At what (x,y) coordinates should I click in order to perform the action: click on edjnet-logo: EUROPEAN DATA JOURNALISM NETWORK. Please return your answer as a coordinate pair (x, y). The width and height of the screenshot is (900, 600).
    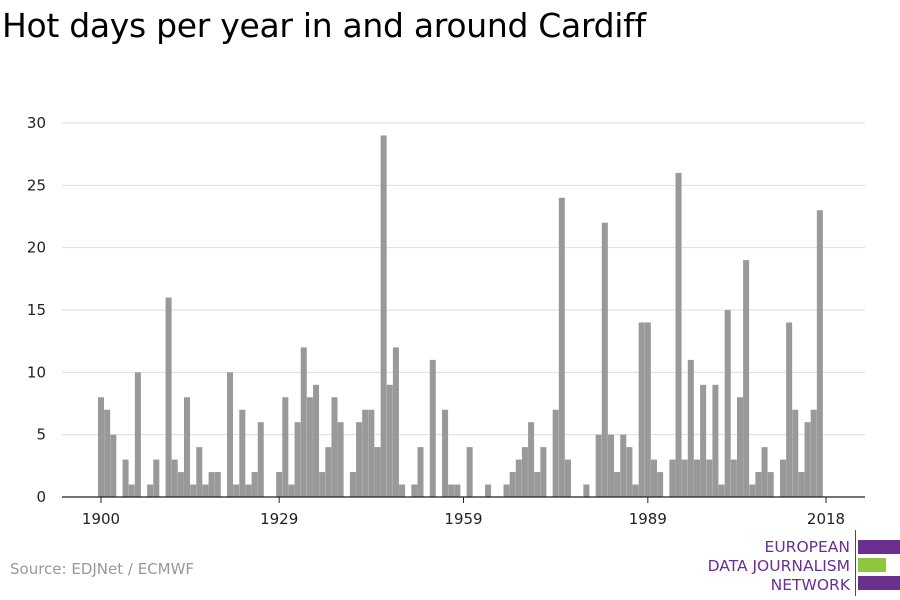
    Looking at the image, I should click on (790, 563).